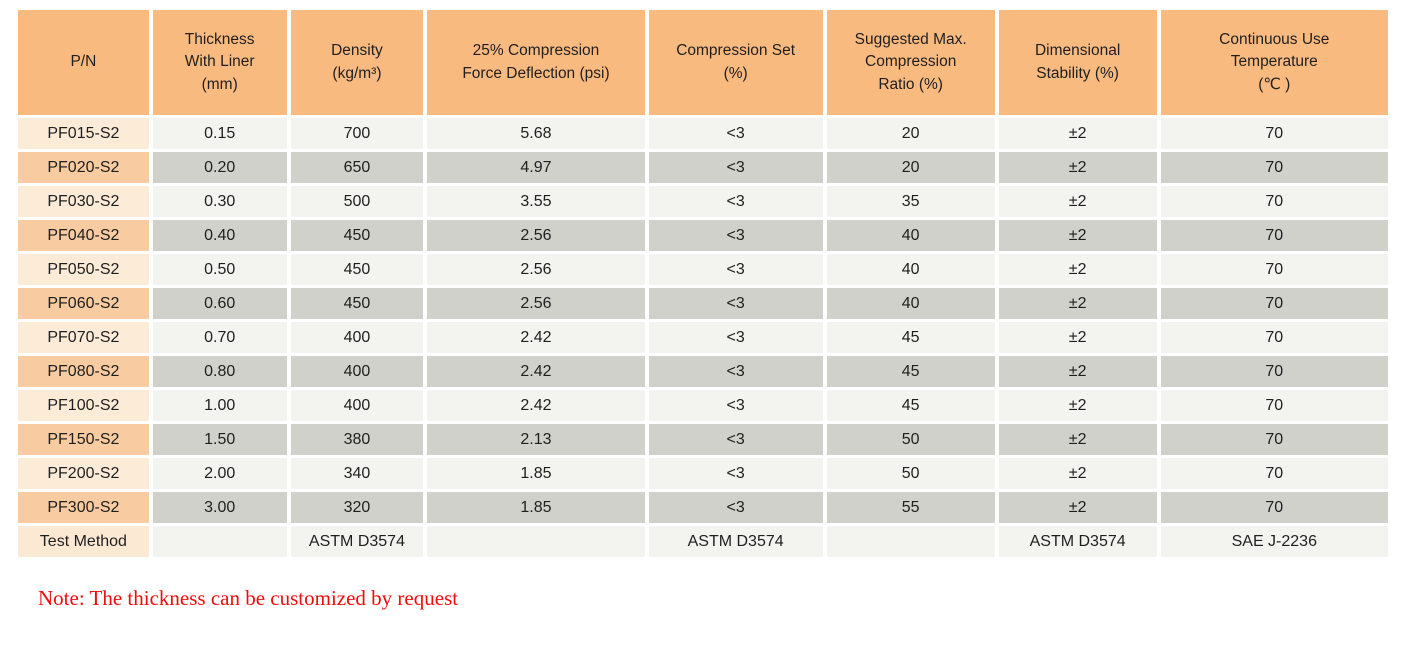  I want to click on pn-cell: PF070-S2, so click(83, 337).